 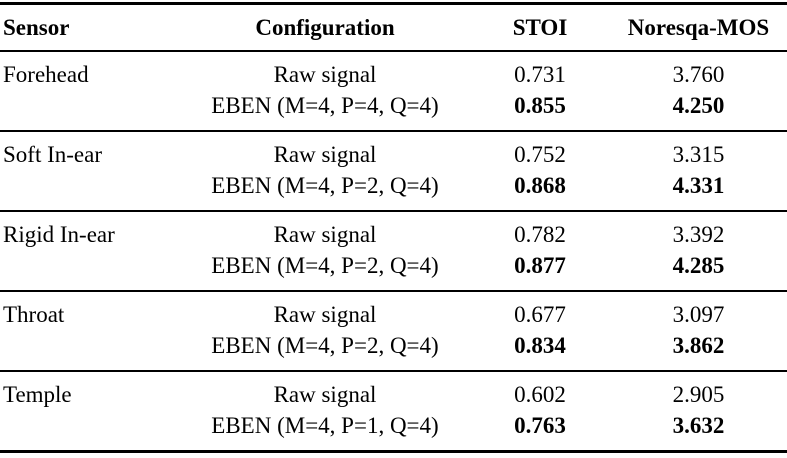 I want to click on mos-cell: 3.760, so click(x=698, y=74).